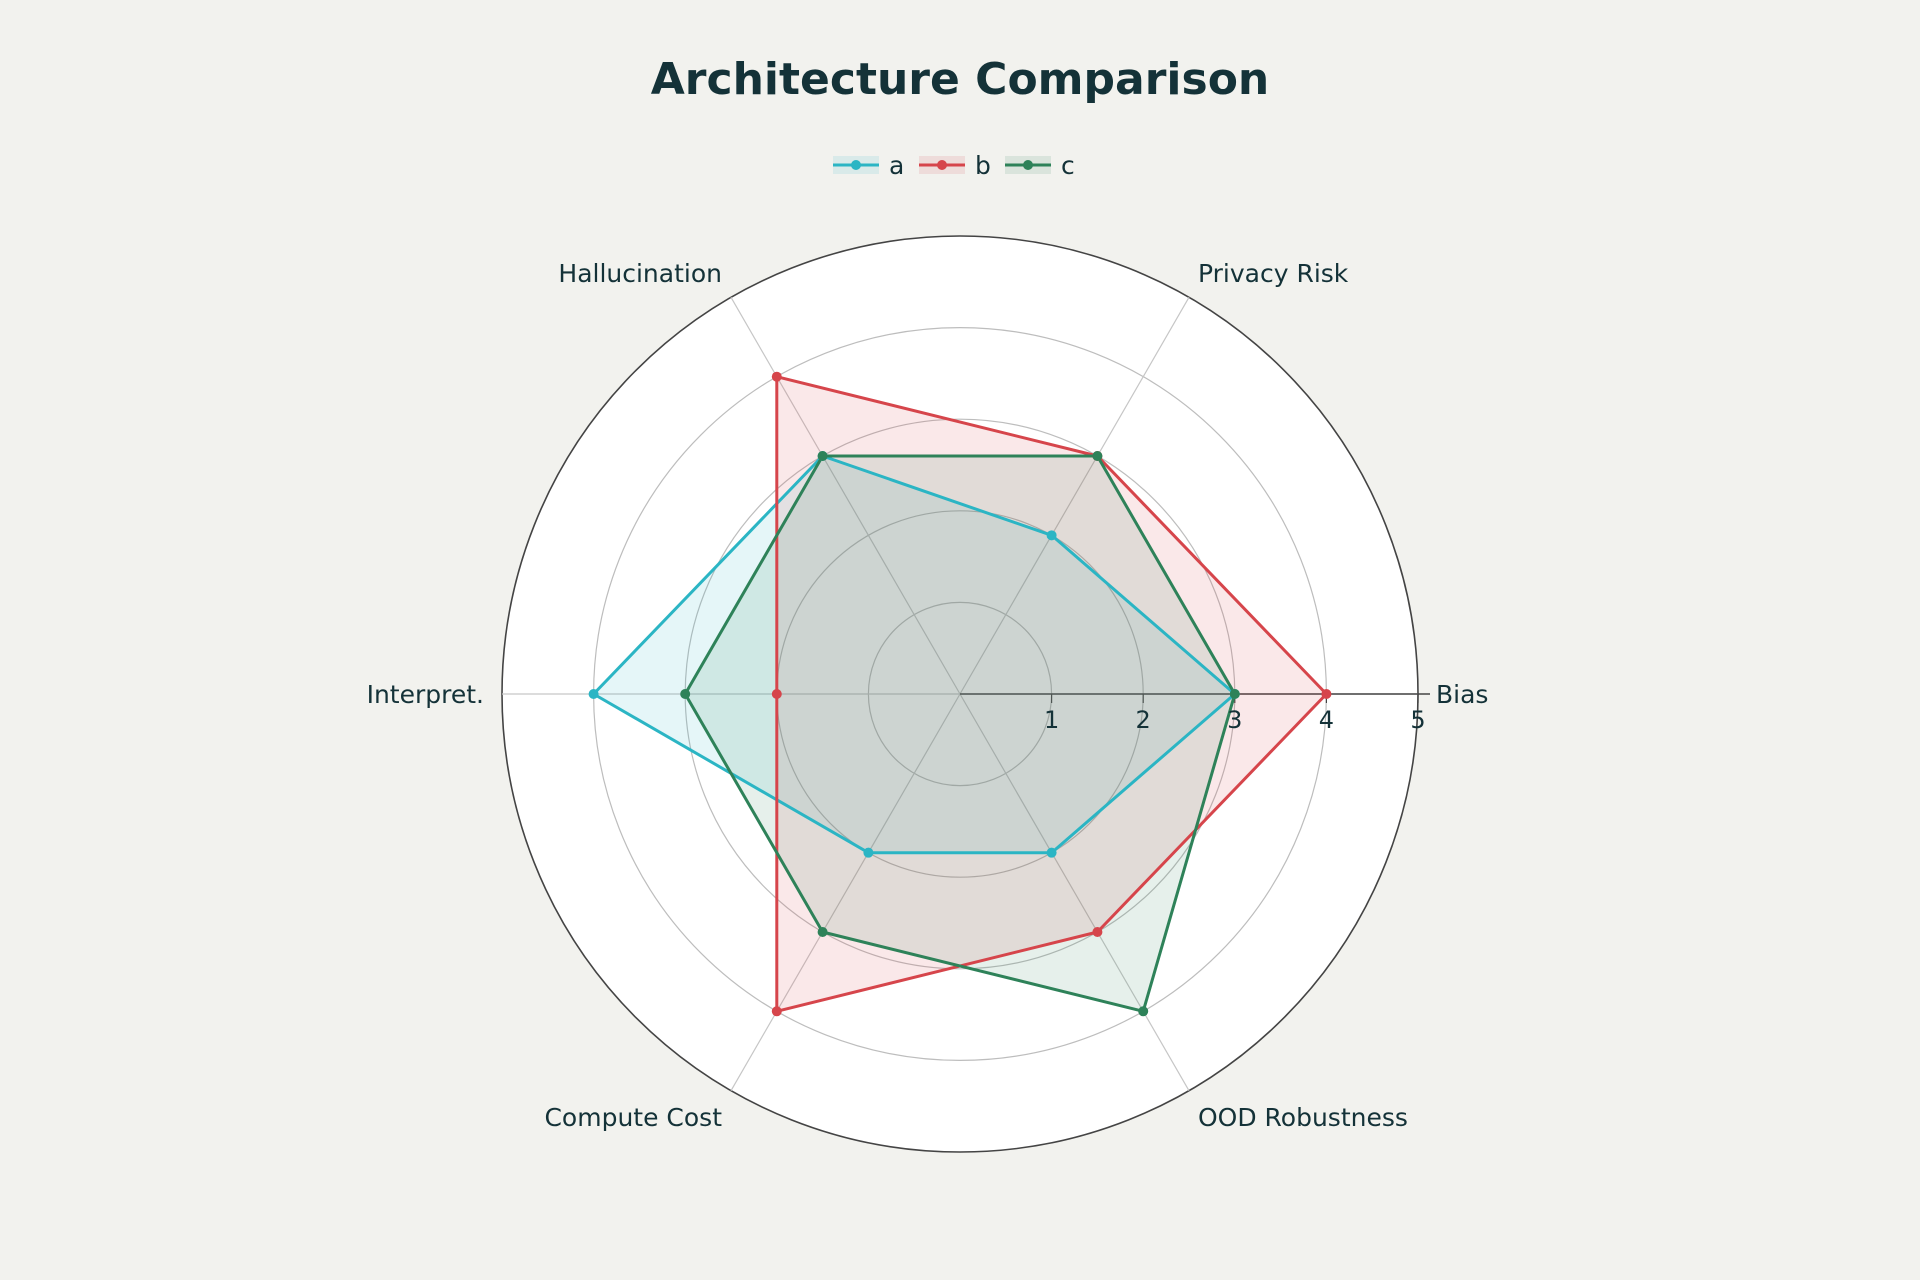 This screenshot has height=1280, width=1920. Describe the element at coordinates (425, 694) in the screenshot. I see `axis-label-3: Interpret.` at that location.